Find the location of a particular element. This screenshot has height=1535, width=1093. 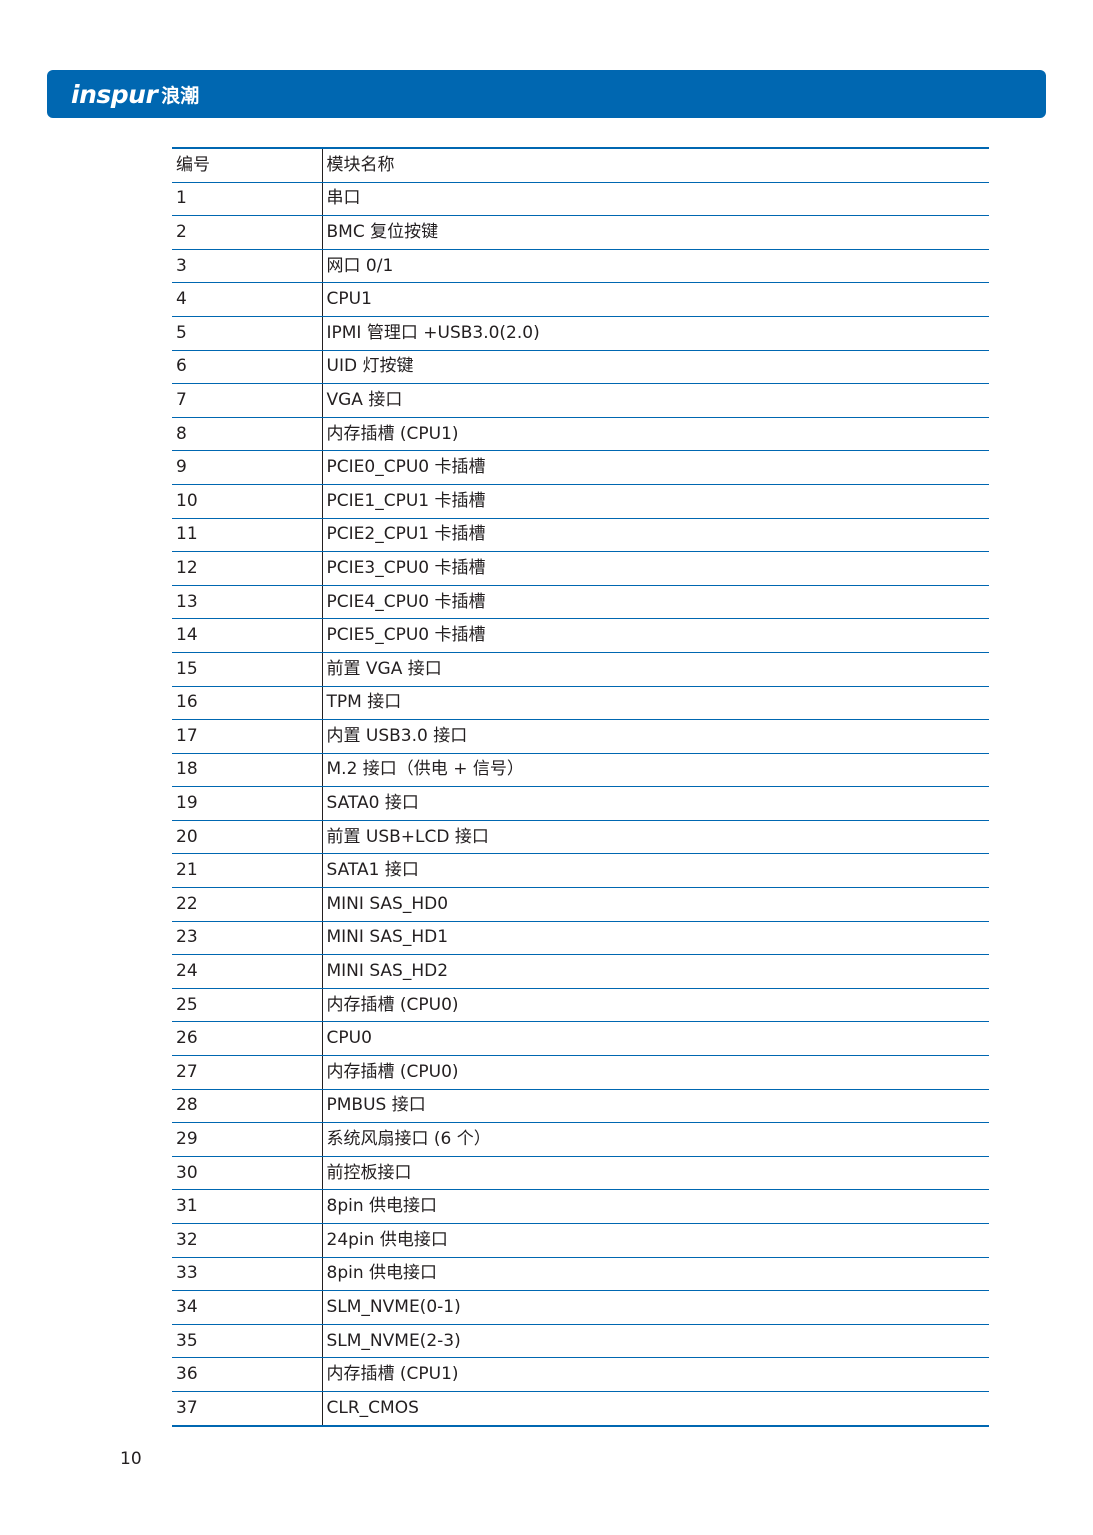

module-number-cell: 10 is located at coordinates (247, 501).